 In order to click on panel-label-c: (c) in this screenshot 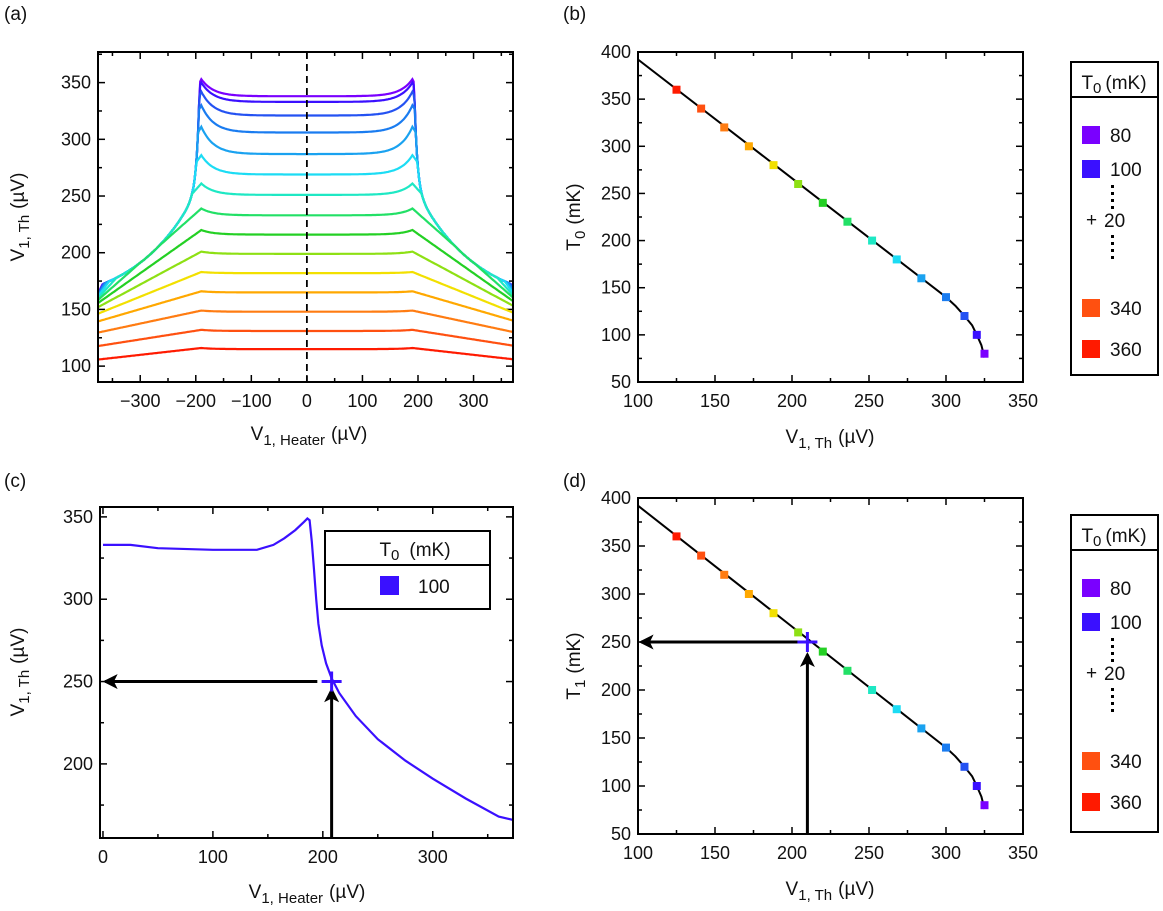, I will do `click(15, 481)`.